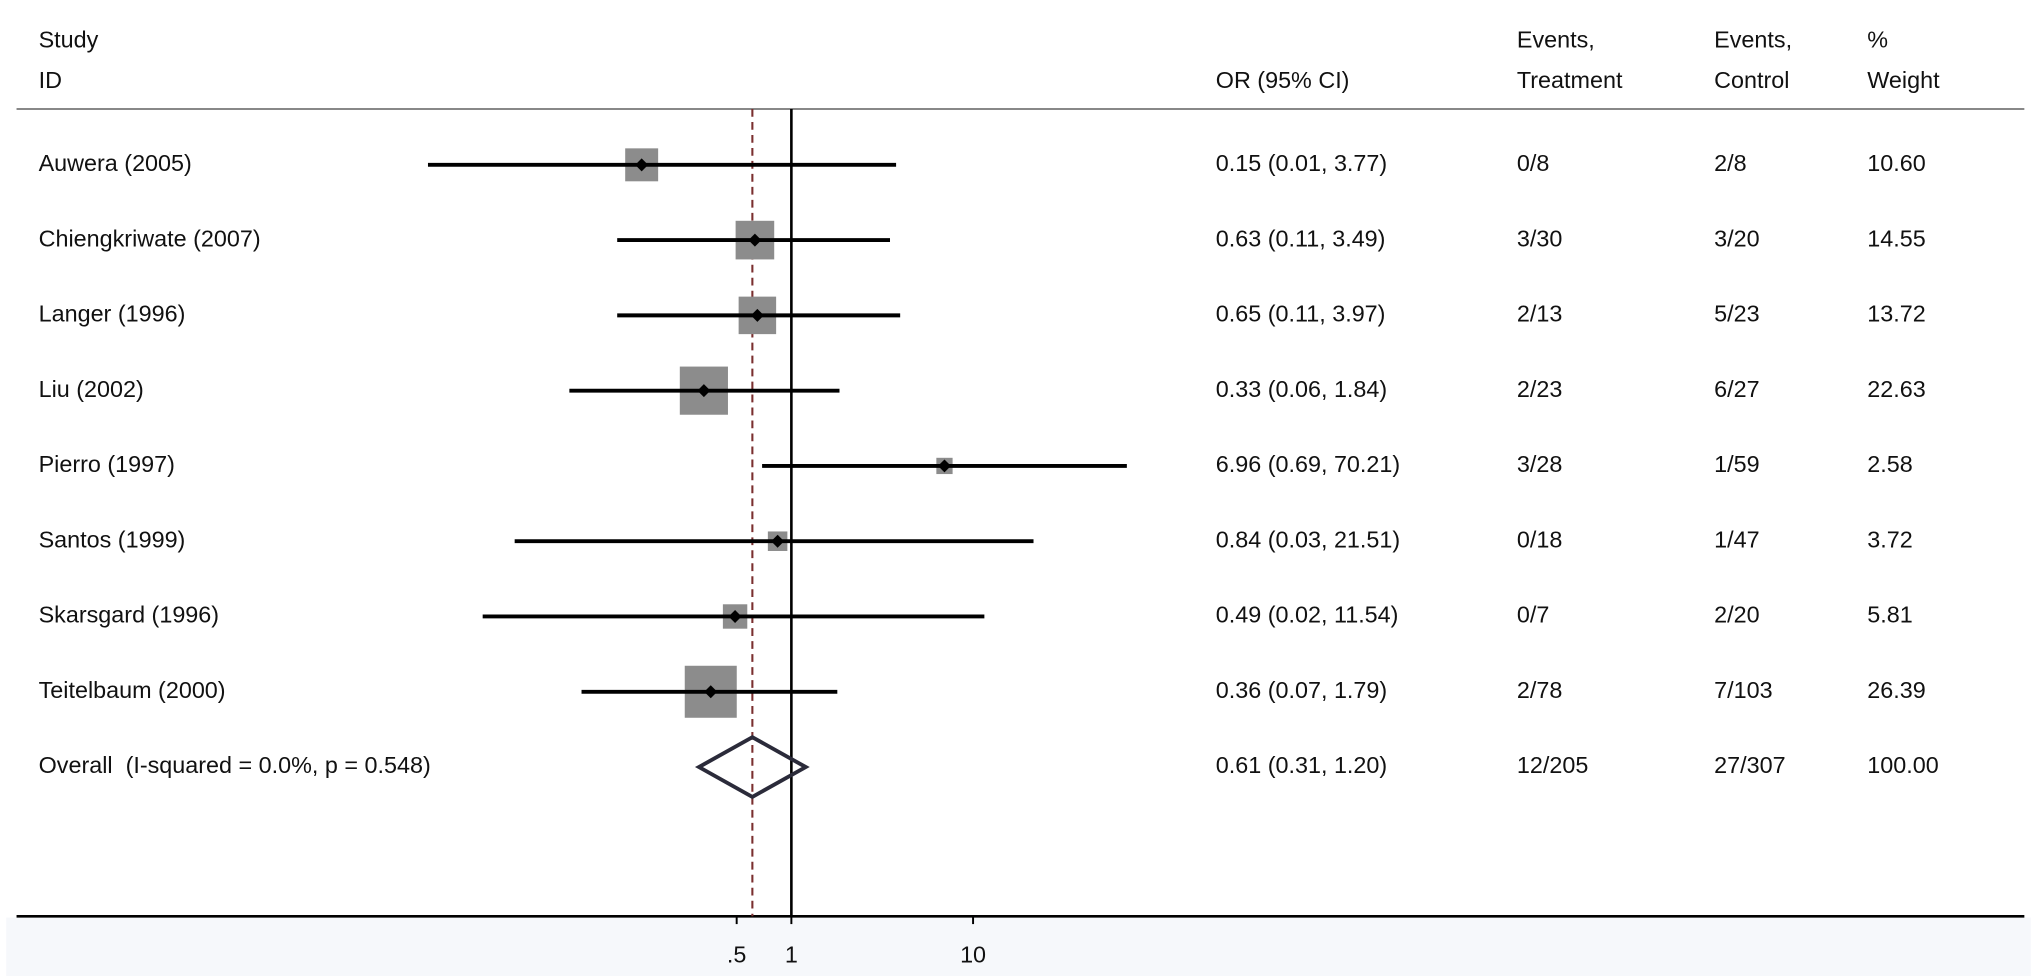  Describe the element at coordinates (752, 767) in the screenshot. I see `overall-diamond` at that location.